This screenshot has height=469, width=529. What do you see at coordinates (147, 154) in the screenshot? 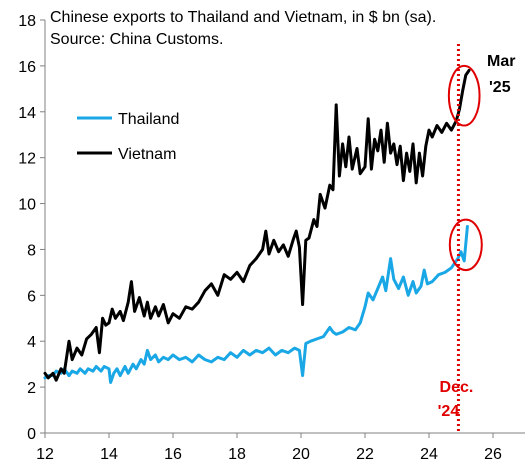
I see `legend-label-vietnam: Vietnam` at bounding box center [147, 154].